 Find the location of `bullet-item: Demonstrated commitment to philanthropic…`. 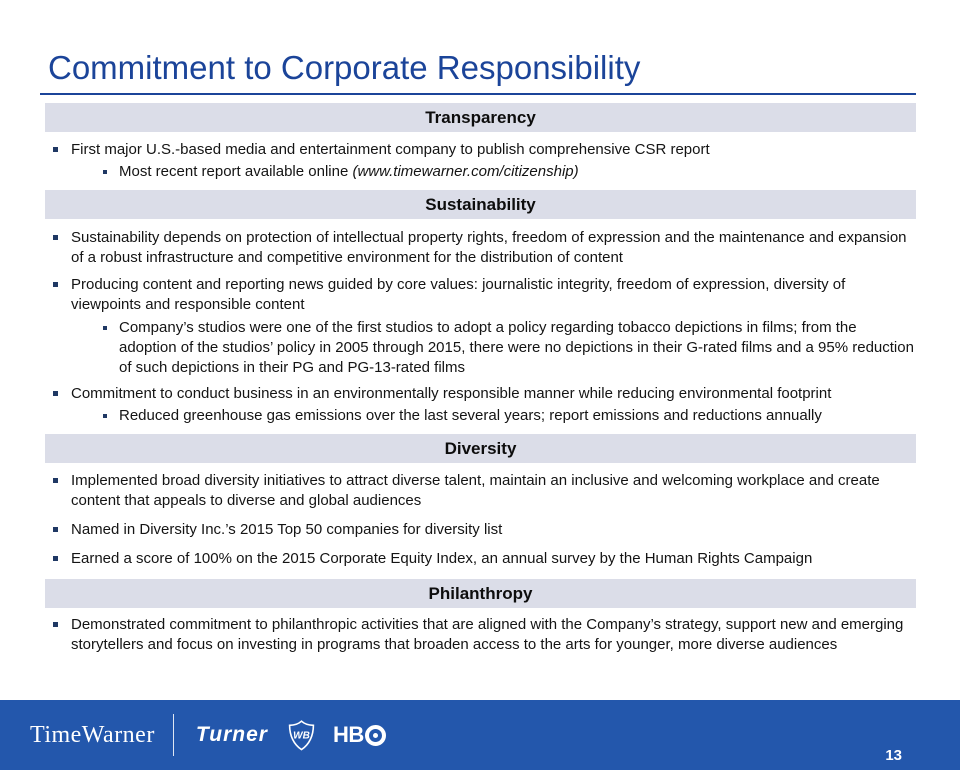

bullet-item: Demonstrated commitment to philanthropic… is located at coordinates (480, 635).